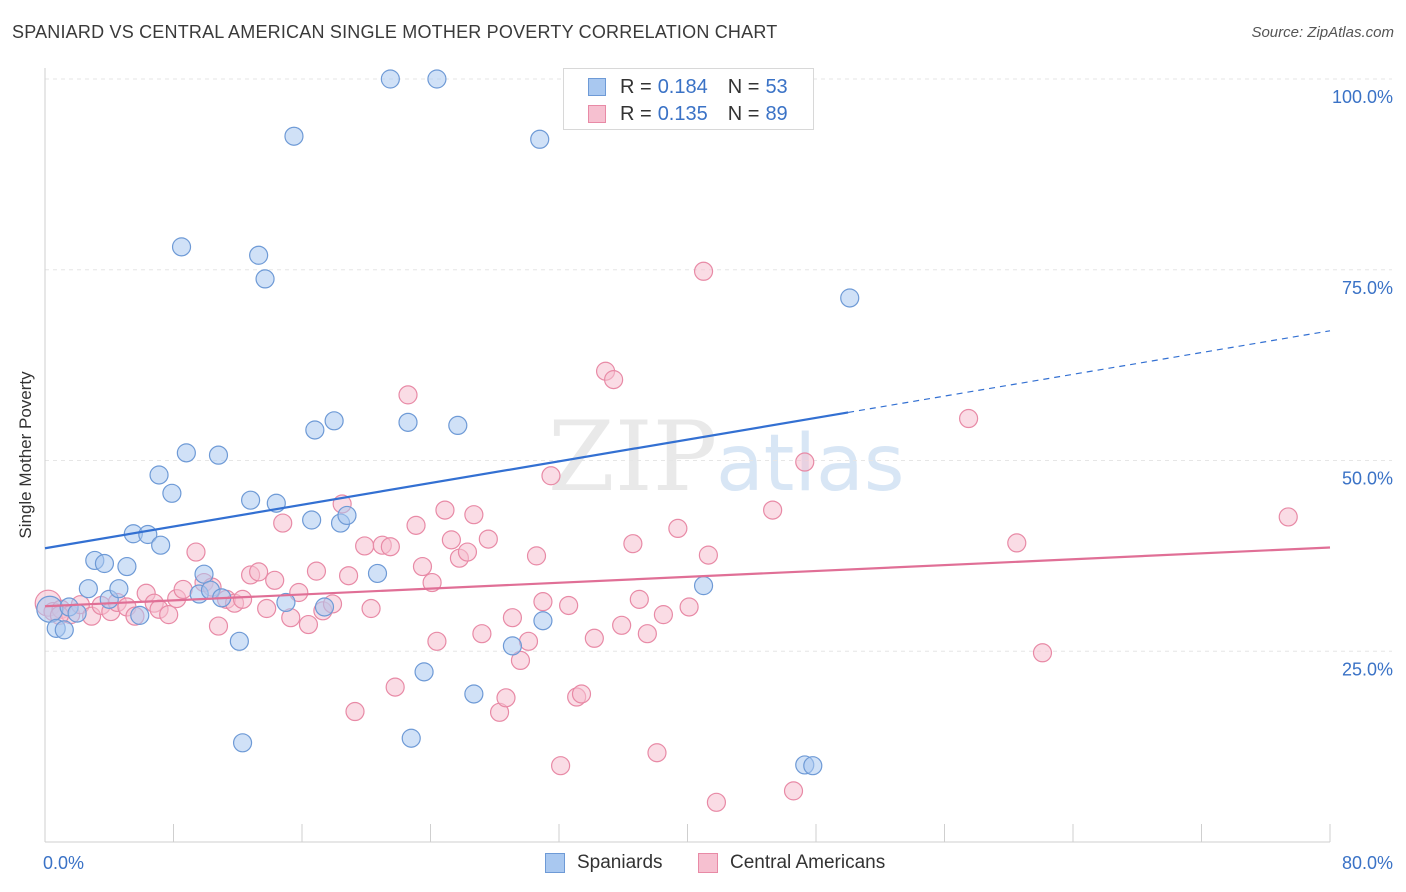  I want to click on x-tick-label: 80.0%, so click(1367, 863).